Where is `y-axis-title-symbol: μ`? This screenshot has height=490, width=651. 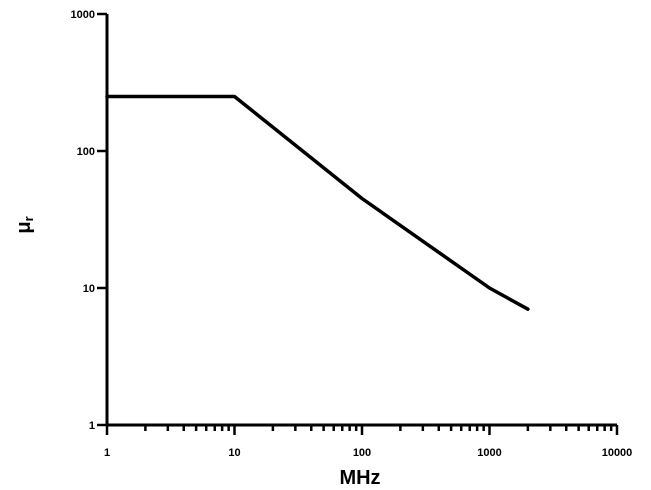 y-axis-title-symbol: μ is located at coordinates (24, 227).